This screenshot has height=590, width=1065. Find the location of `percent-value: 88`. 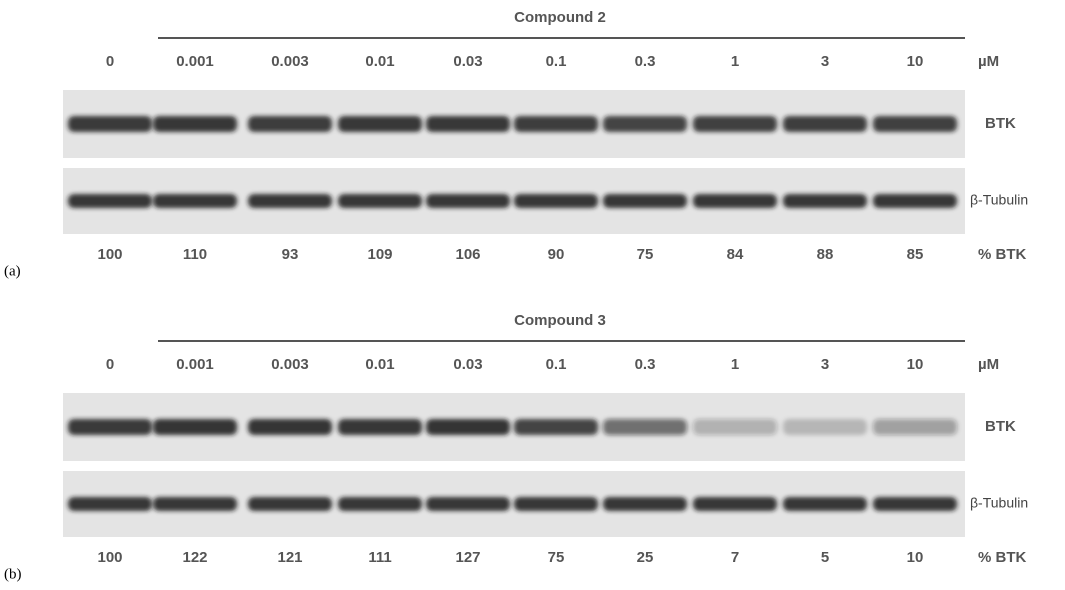

percent-value: 88 is located at coordinates (825, 254).